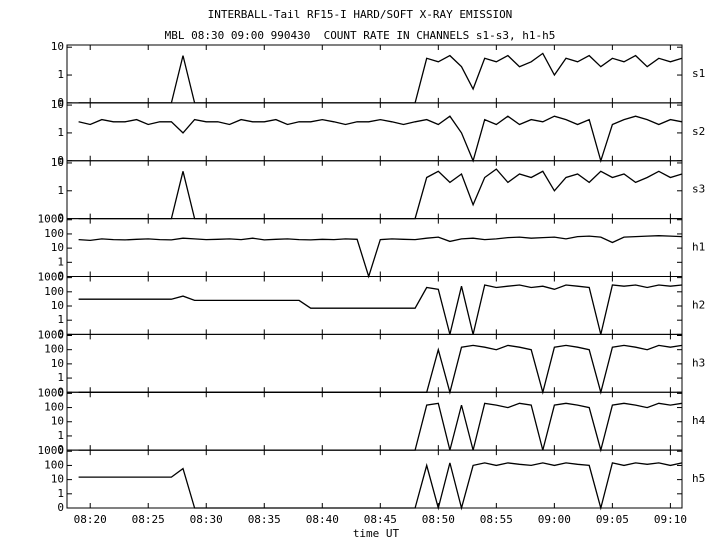  Describe the element at coordinates (90, 519) in the screenshot. I see `x-tick-label: 08:20` at that location.